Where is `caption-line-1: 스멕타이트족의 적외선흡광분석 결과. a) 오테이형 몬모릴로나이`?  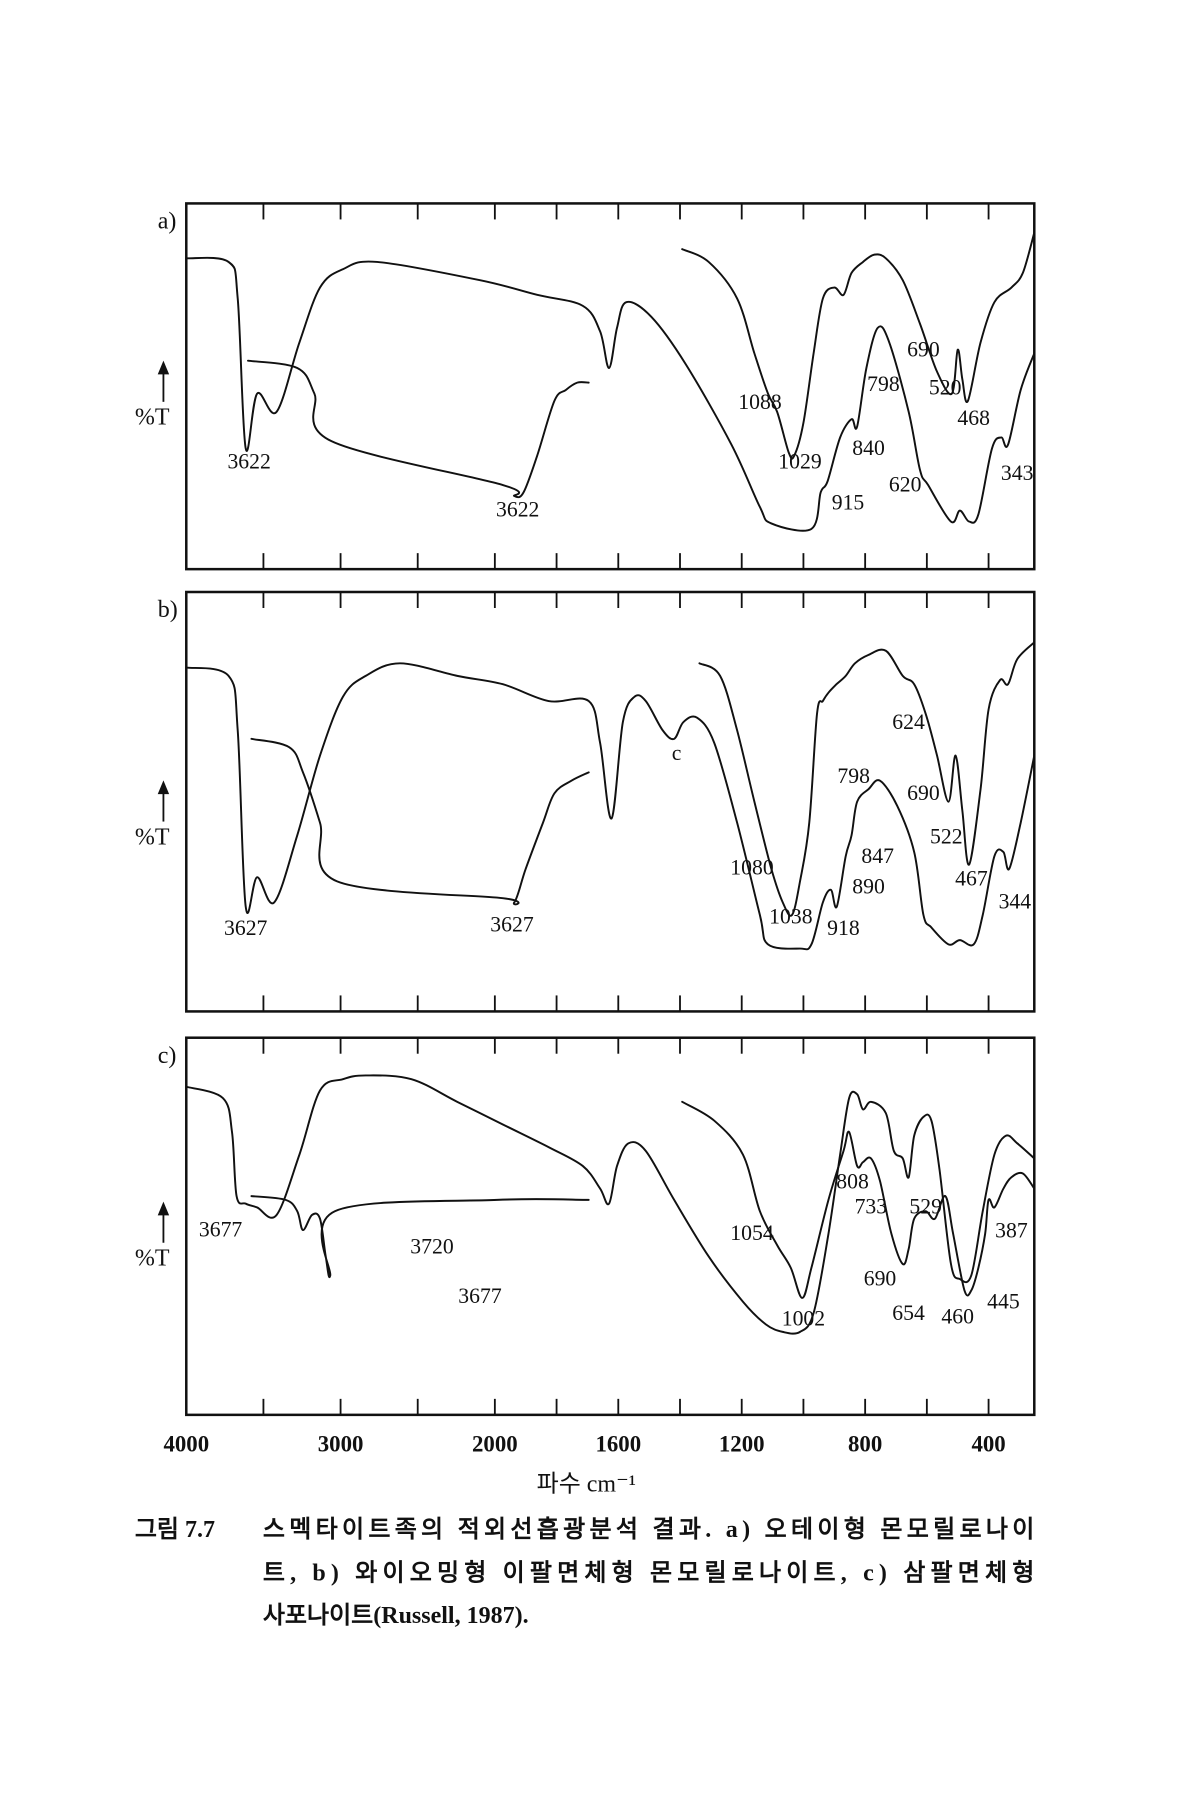 caption-line-1: 스멕타이트족의 적외선흡광분석 결과. a) 오테이형 몬모릴로나이 is located at coordinates (648, 1529).